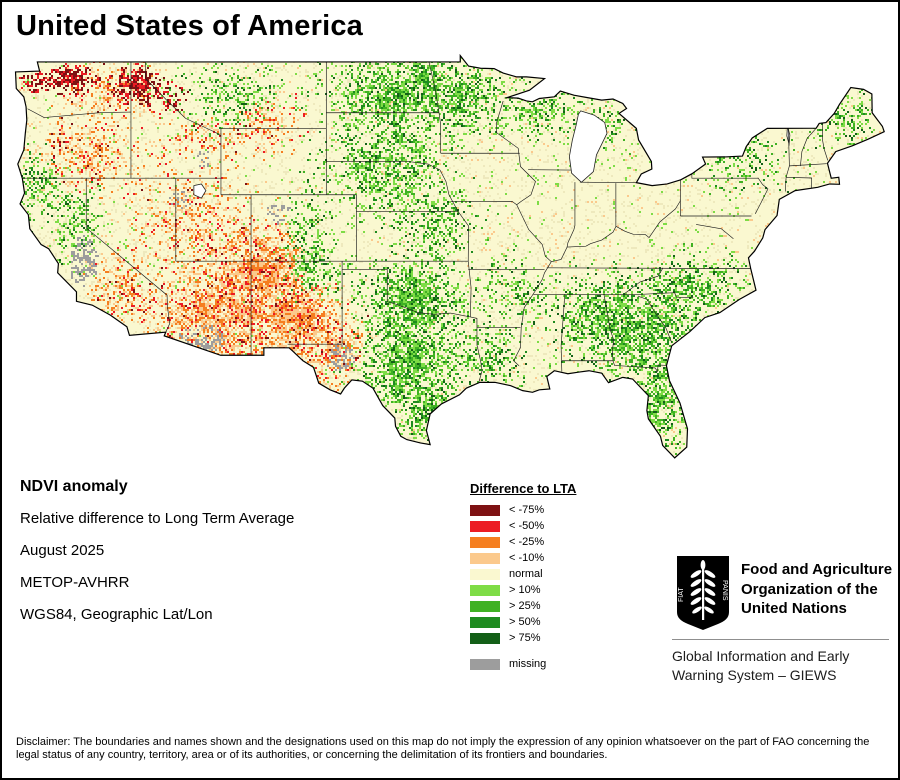 This screenshot has height=780, width=900. I want to click on fao-org-line: Organization of the, so click(809, 589).